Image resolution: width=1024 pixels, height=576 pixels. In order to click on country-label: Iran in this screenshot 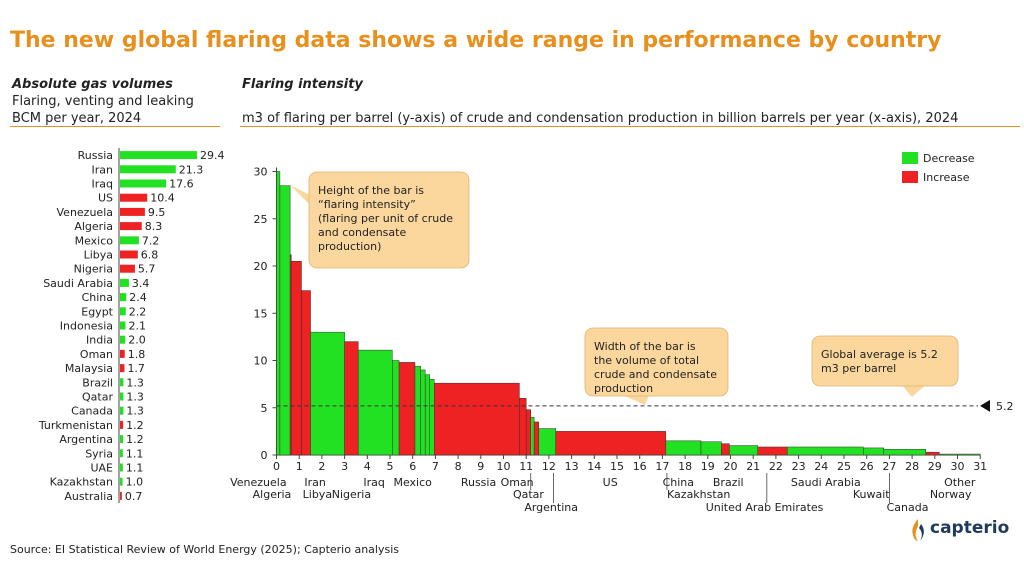, I will do `click(315, 482)`.